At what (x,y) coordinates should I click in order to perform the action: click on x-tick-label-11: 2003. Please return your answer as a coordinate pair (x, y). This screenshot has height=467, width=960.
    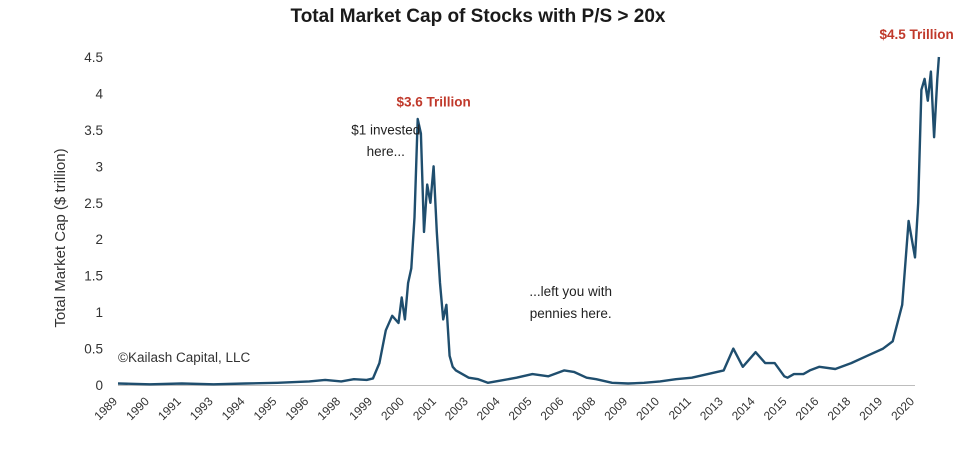
    Looking at the image, I should click on (456, 408).